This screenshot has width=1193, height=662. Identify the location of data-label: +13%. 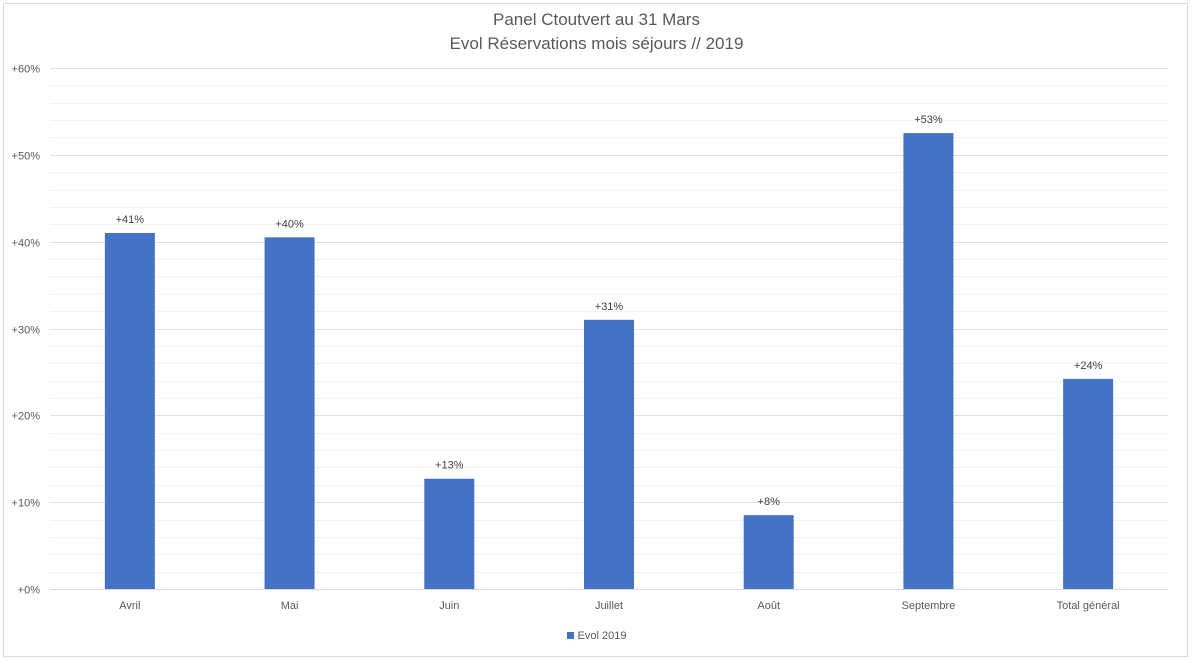
(449, 466).